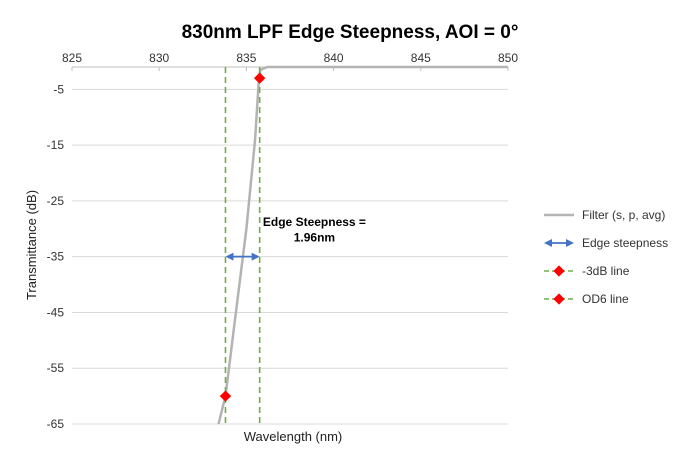 The width and height of the screenshot is (700, 465). Describe the element at coordinates (159, 58) in the screenshot. I see `x-tick-label: 830` at that location.